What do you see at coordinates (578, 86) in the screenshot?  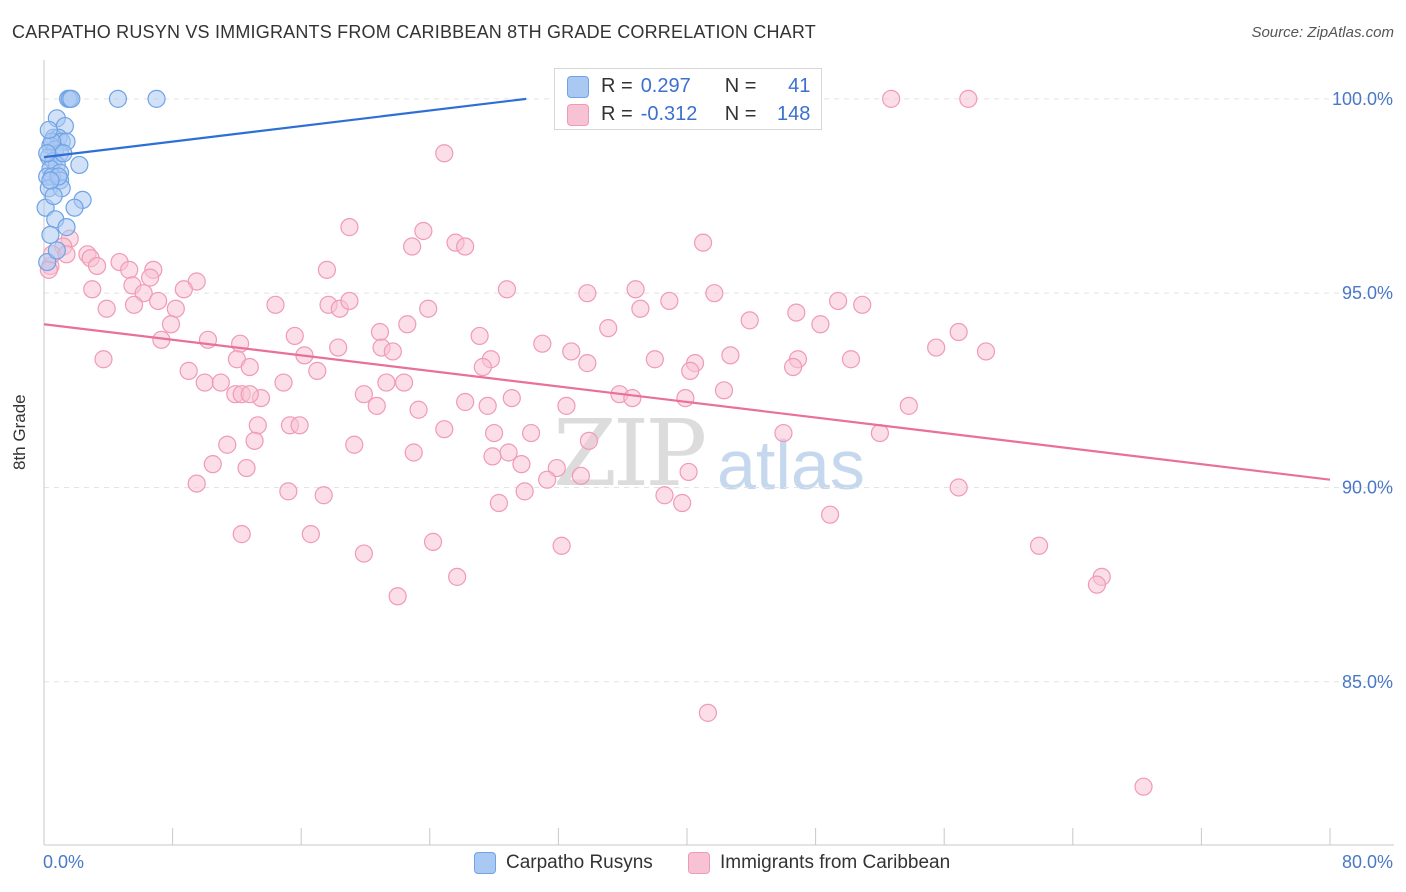 I see `stats-swatch-blue` at bounding box center [578, 86].